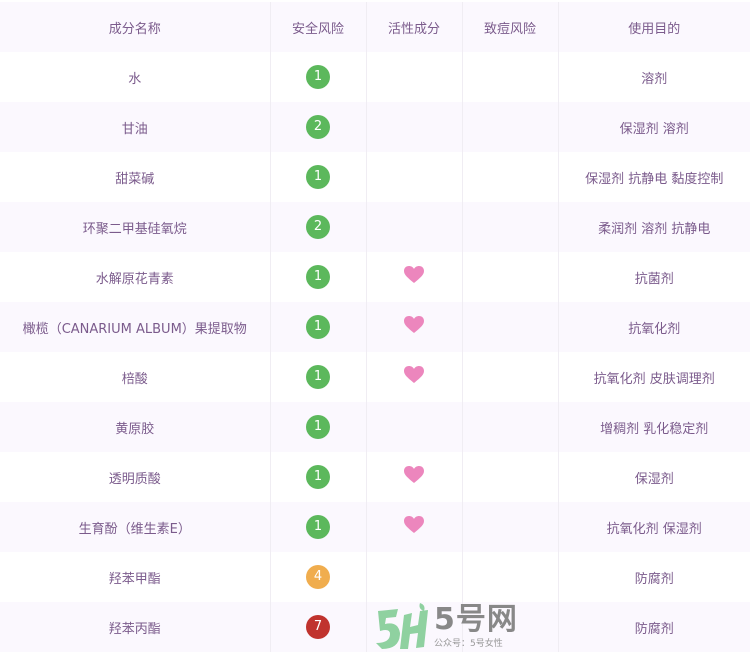 The image size is (750, 653). I want to click on column-header: 活性成分, so click(414, 27).